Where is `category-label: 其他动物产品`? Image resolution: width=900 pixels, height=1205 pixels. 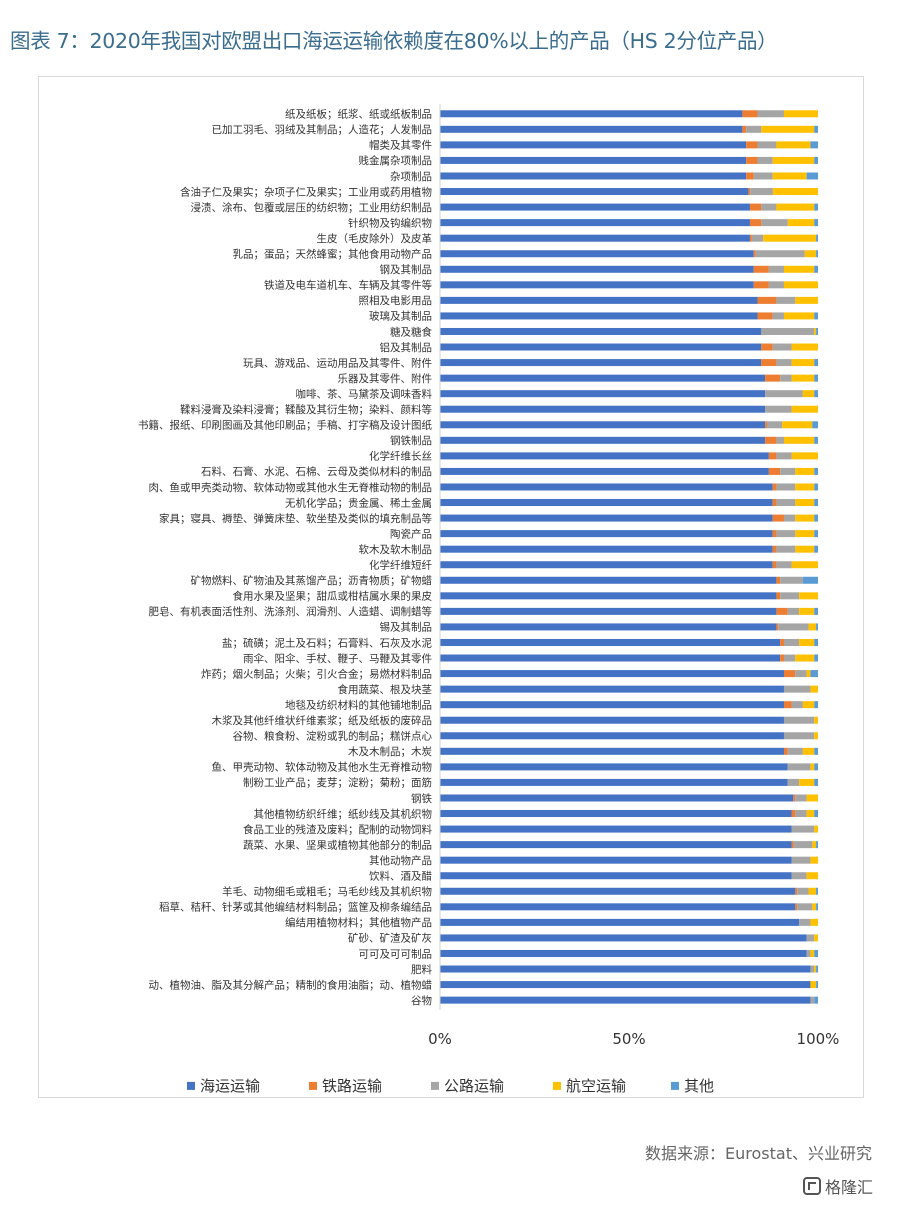
category-label: 其他动物产品 is located at coordinates (400, 860).